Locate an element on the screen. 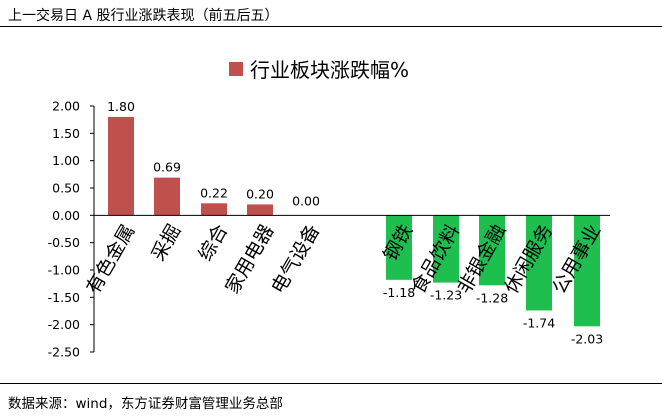  data-label: 0.00 is located at coordinates (306, 200).